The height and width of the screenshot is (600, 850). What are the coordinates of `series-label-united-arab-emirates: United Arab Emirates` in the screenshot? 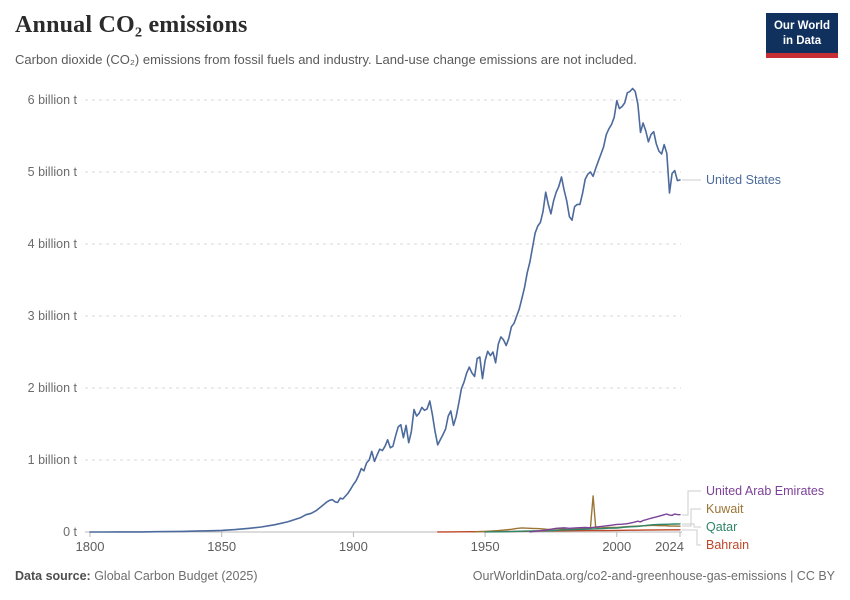 It's located at (765, 490).